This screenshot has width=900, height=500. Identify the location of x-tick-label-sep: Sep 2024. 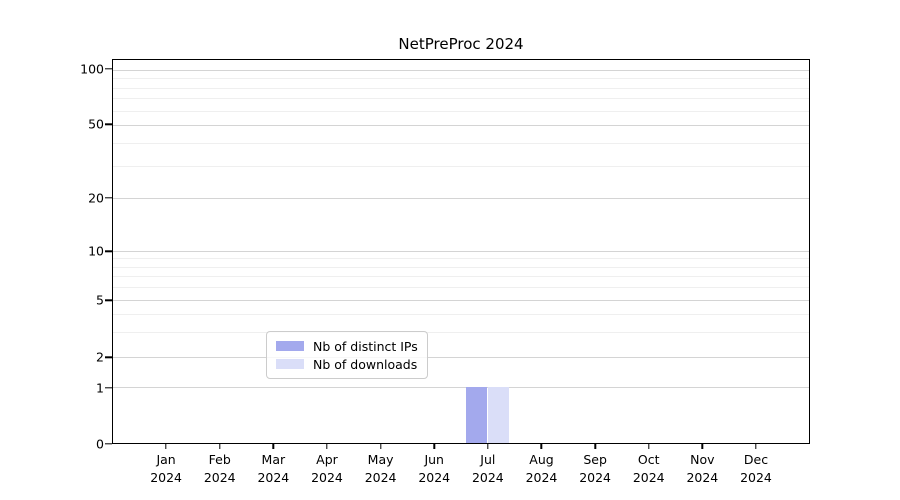
(595, 469).